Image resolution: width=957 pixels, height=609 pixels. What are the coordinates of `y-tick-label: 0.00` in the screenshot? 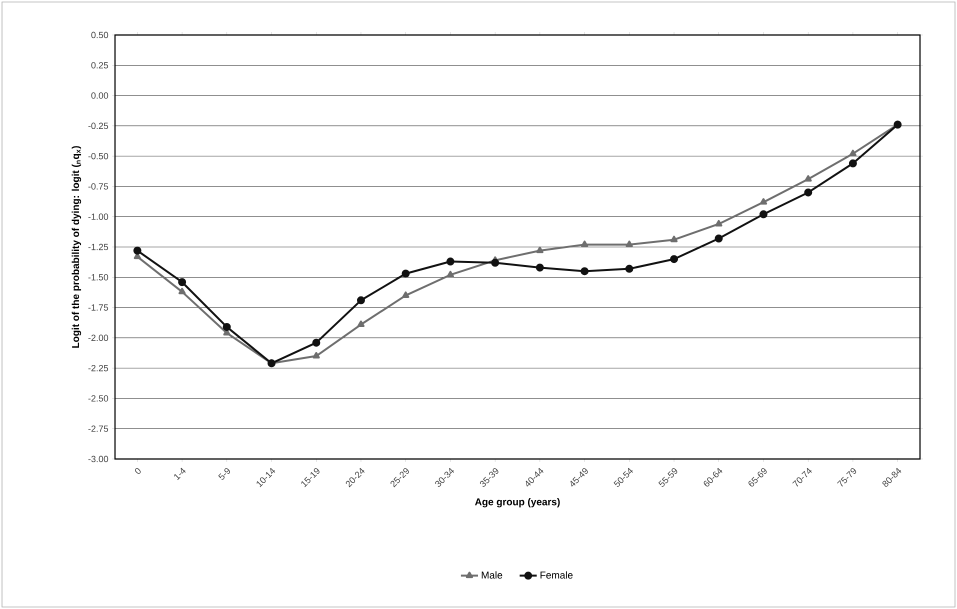 It's located at (99, 95).